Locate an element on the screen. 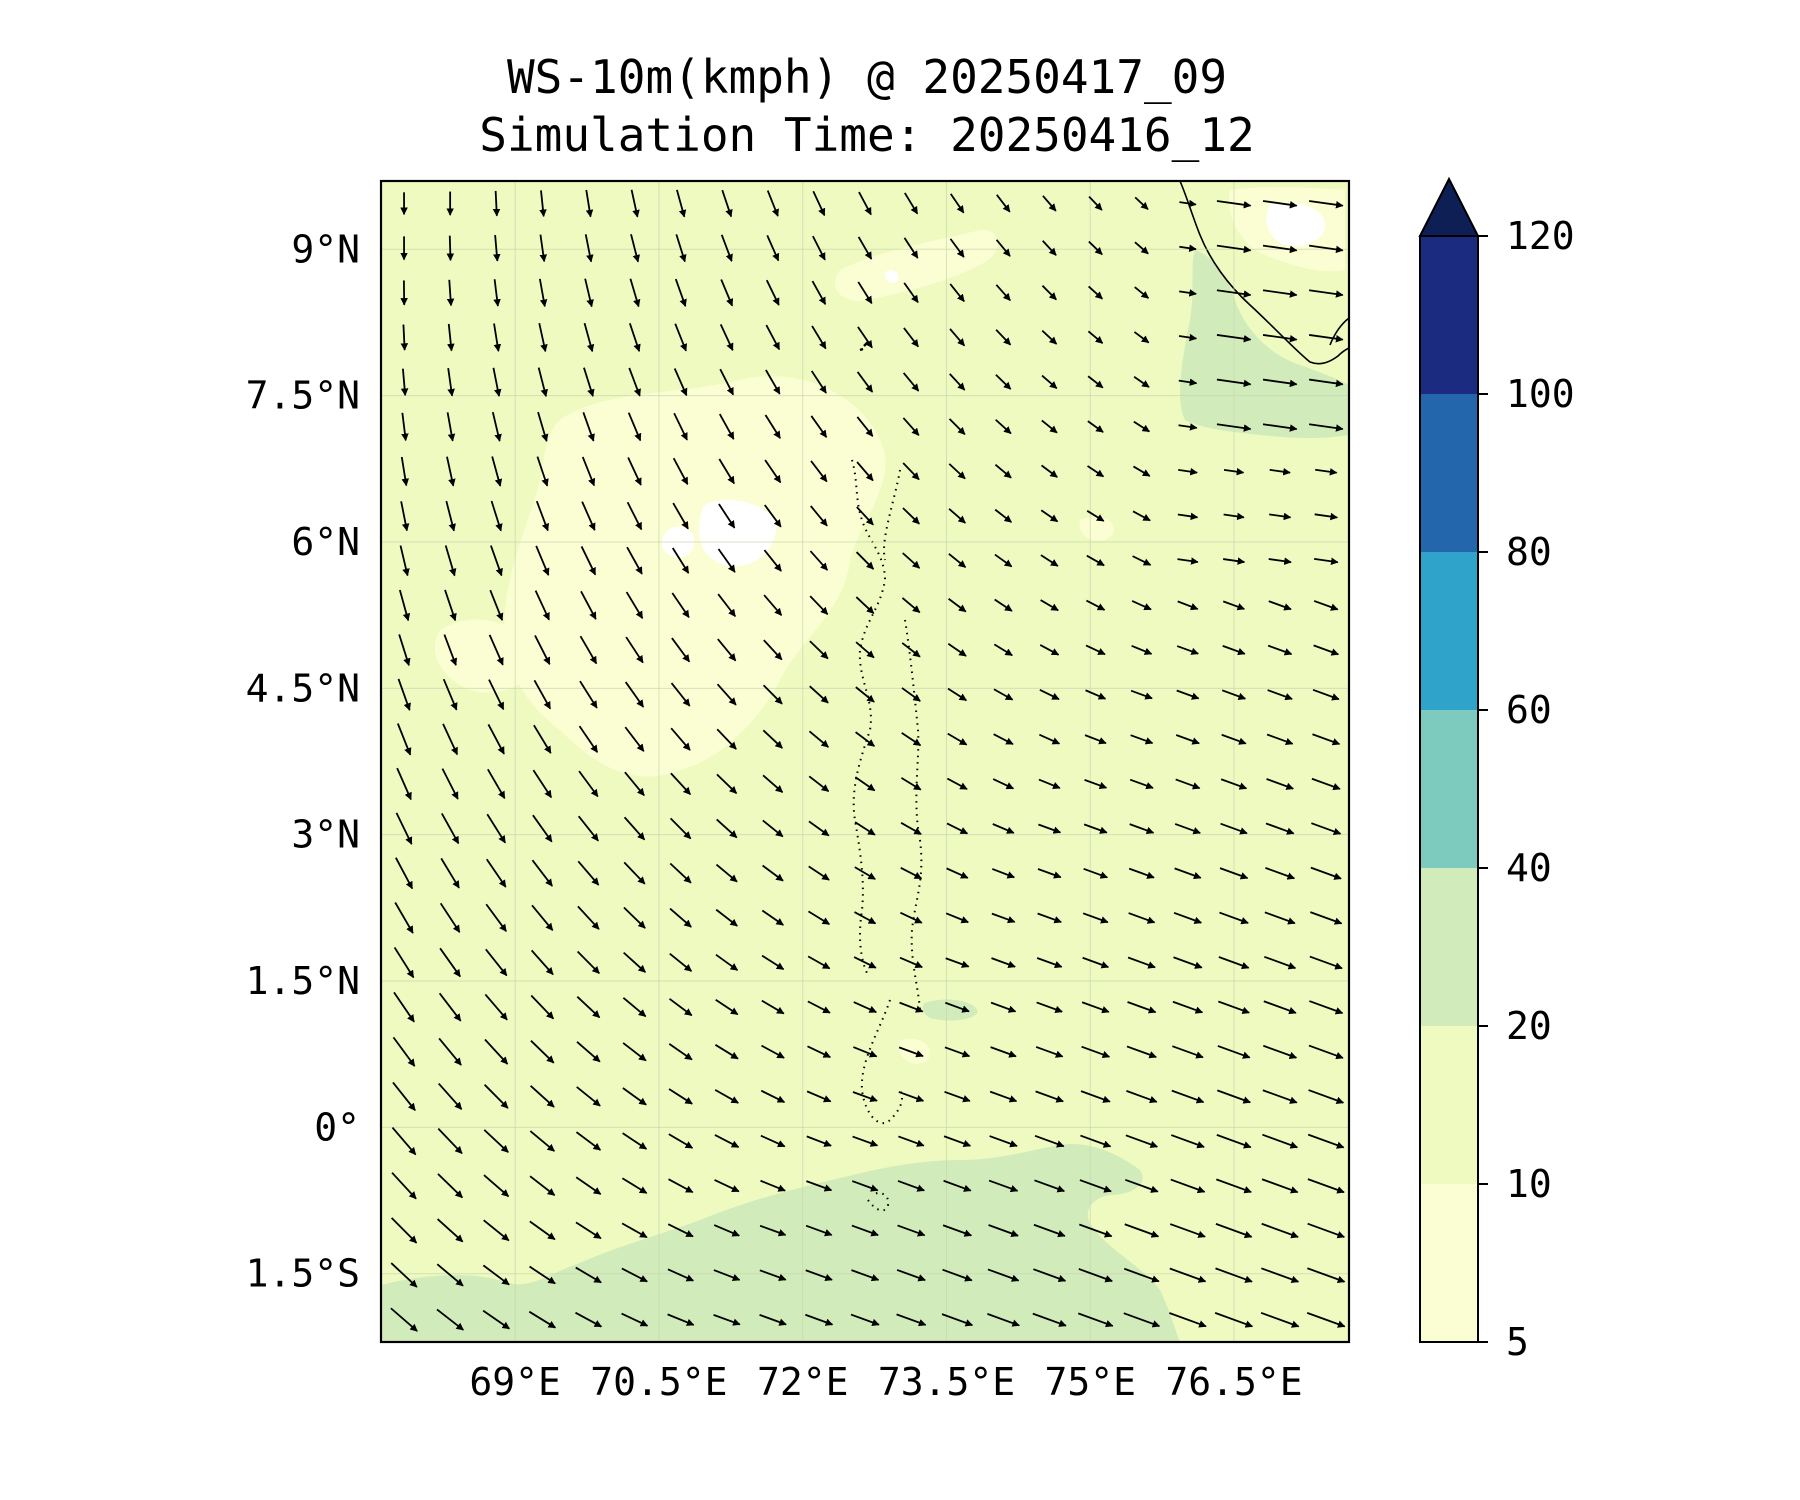 This screenshot has width=1800, height=1500. colorbar-extend-triangle is located at coordinates (1449, 206).